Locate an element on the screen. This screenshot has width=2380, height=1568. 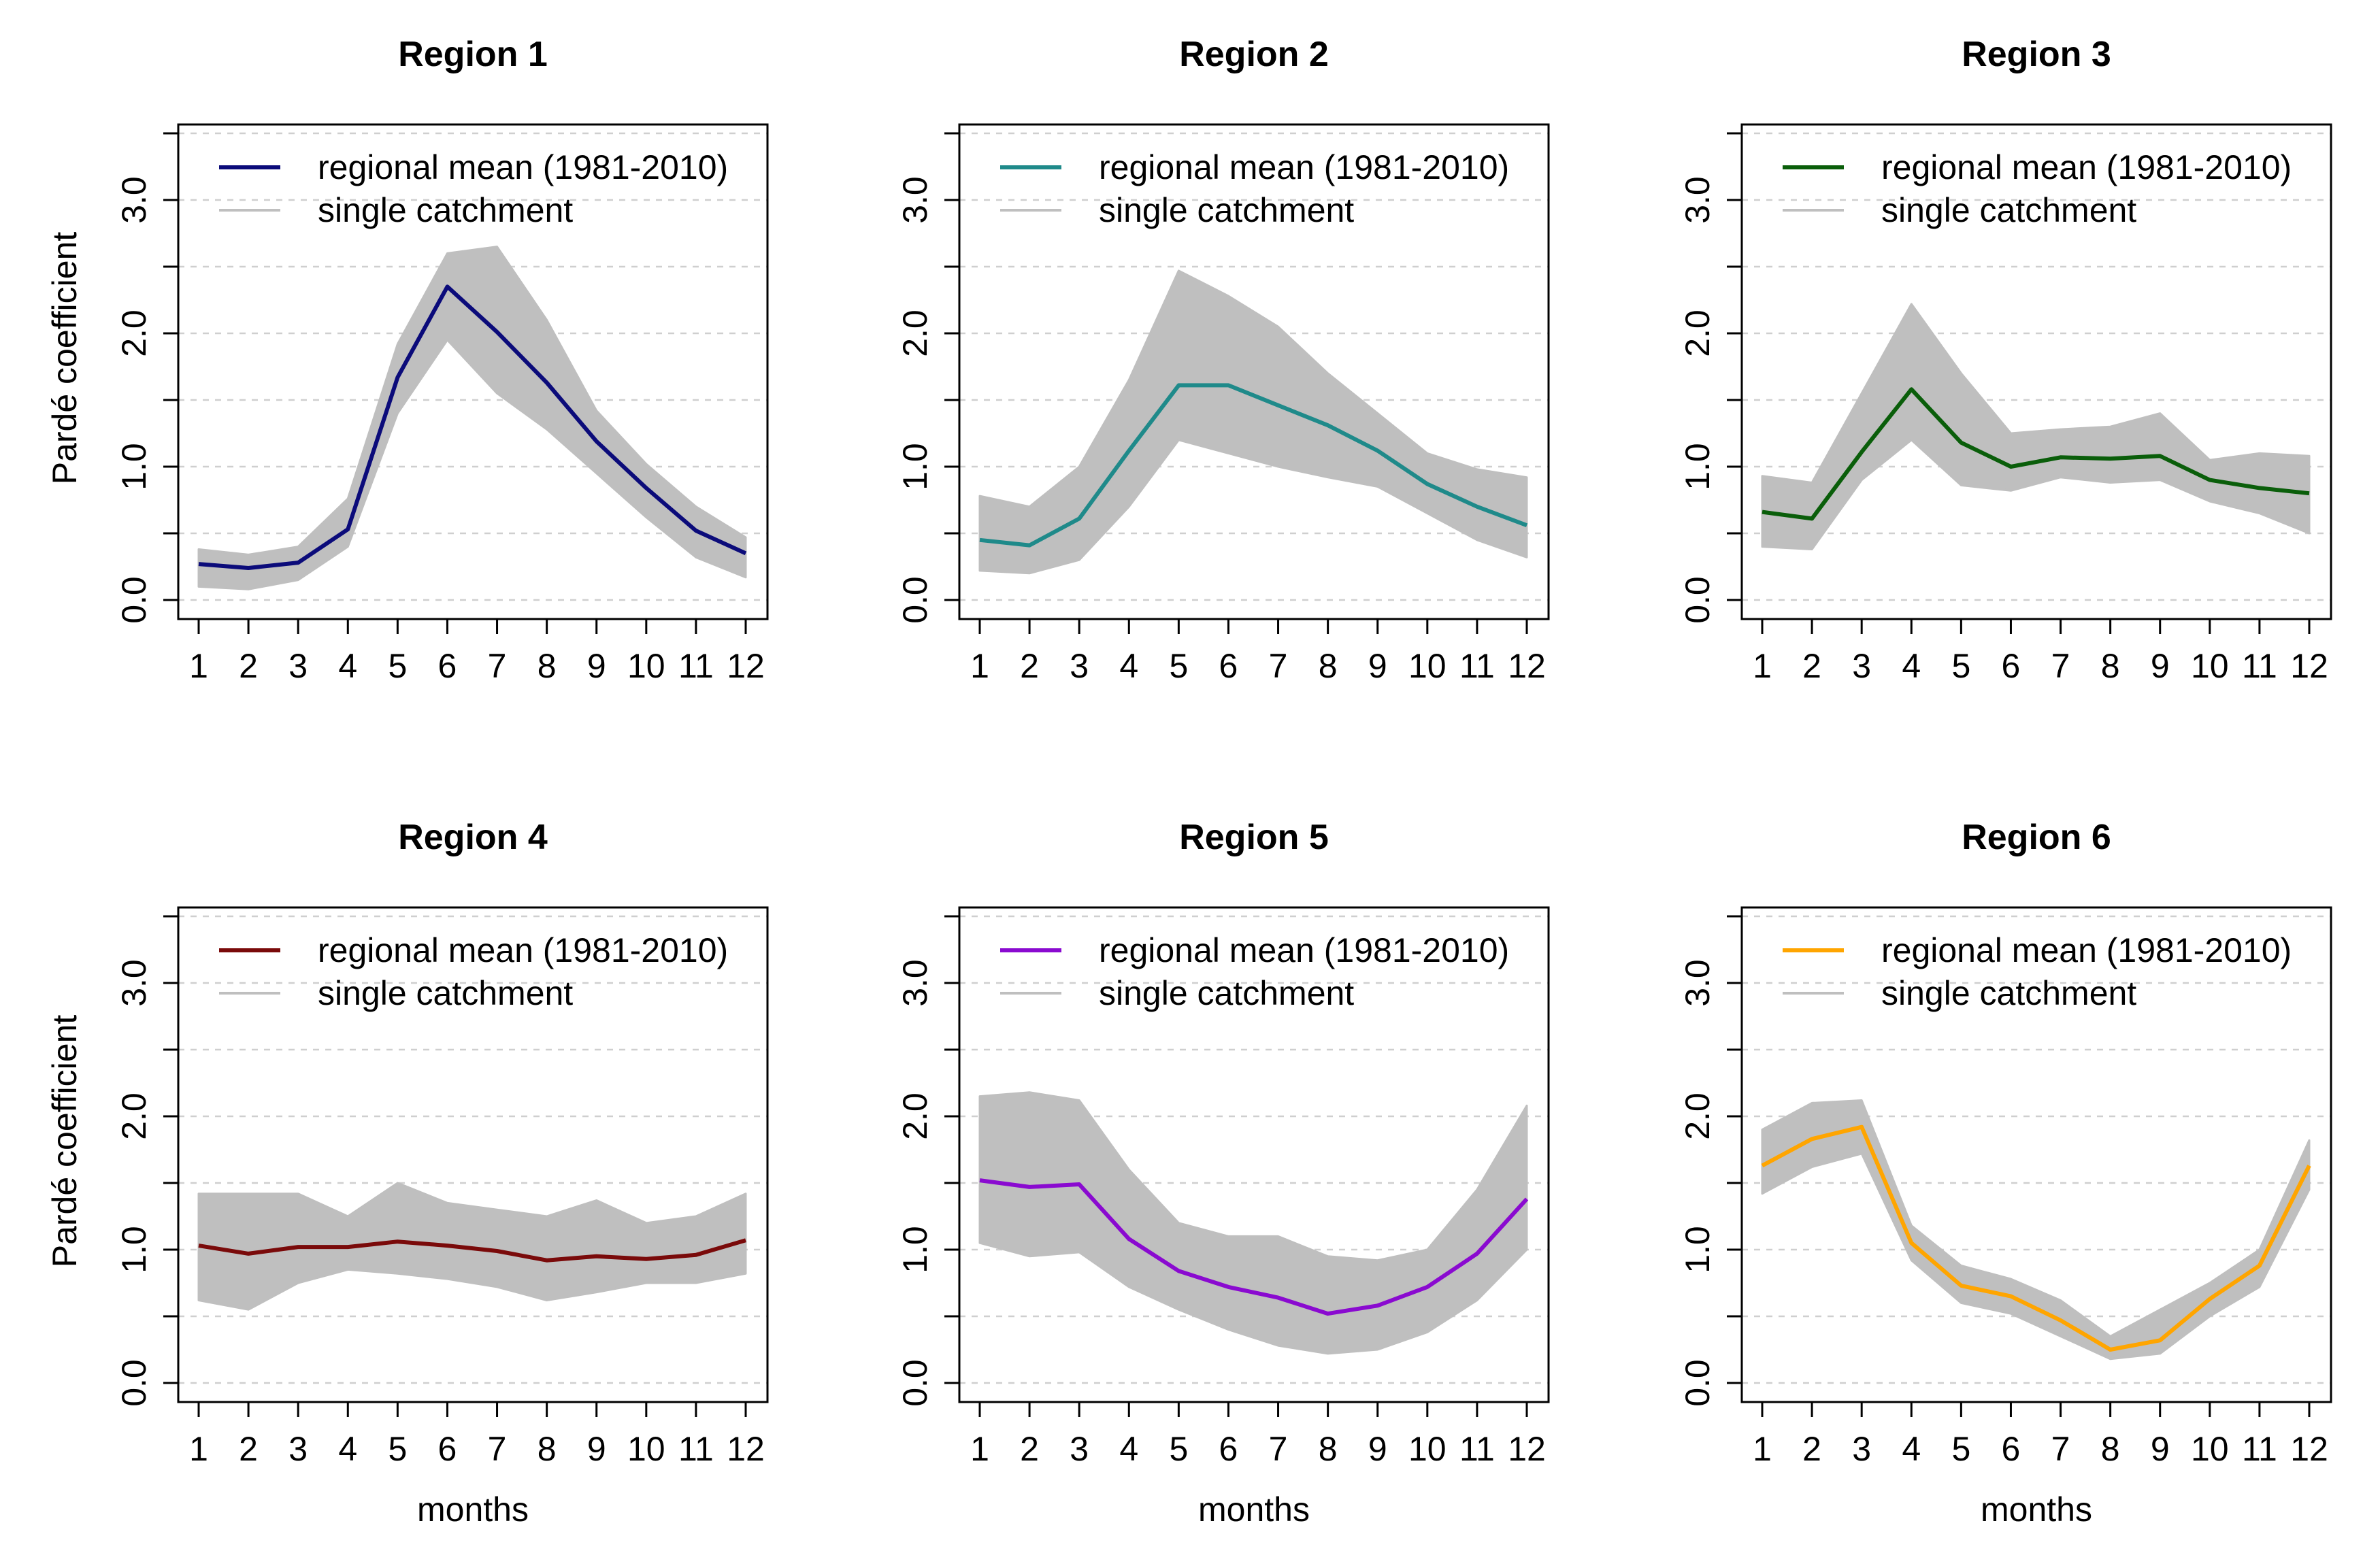
chart-title: Region 3 is located at coordinates (2037, 54).